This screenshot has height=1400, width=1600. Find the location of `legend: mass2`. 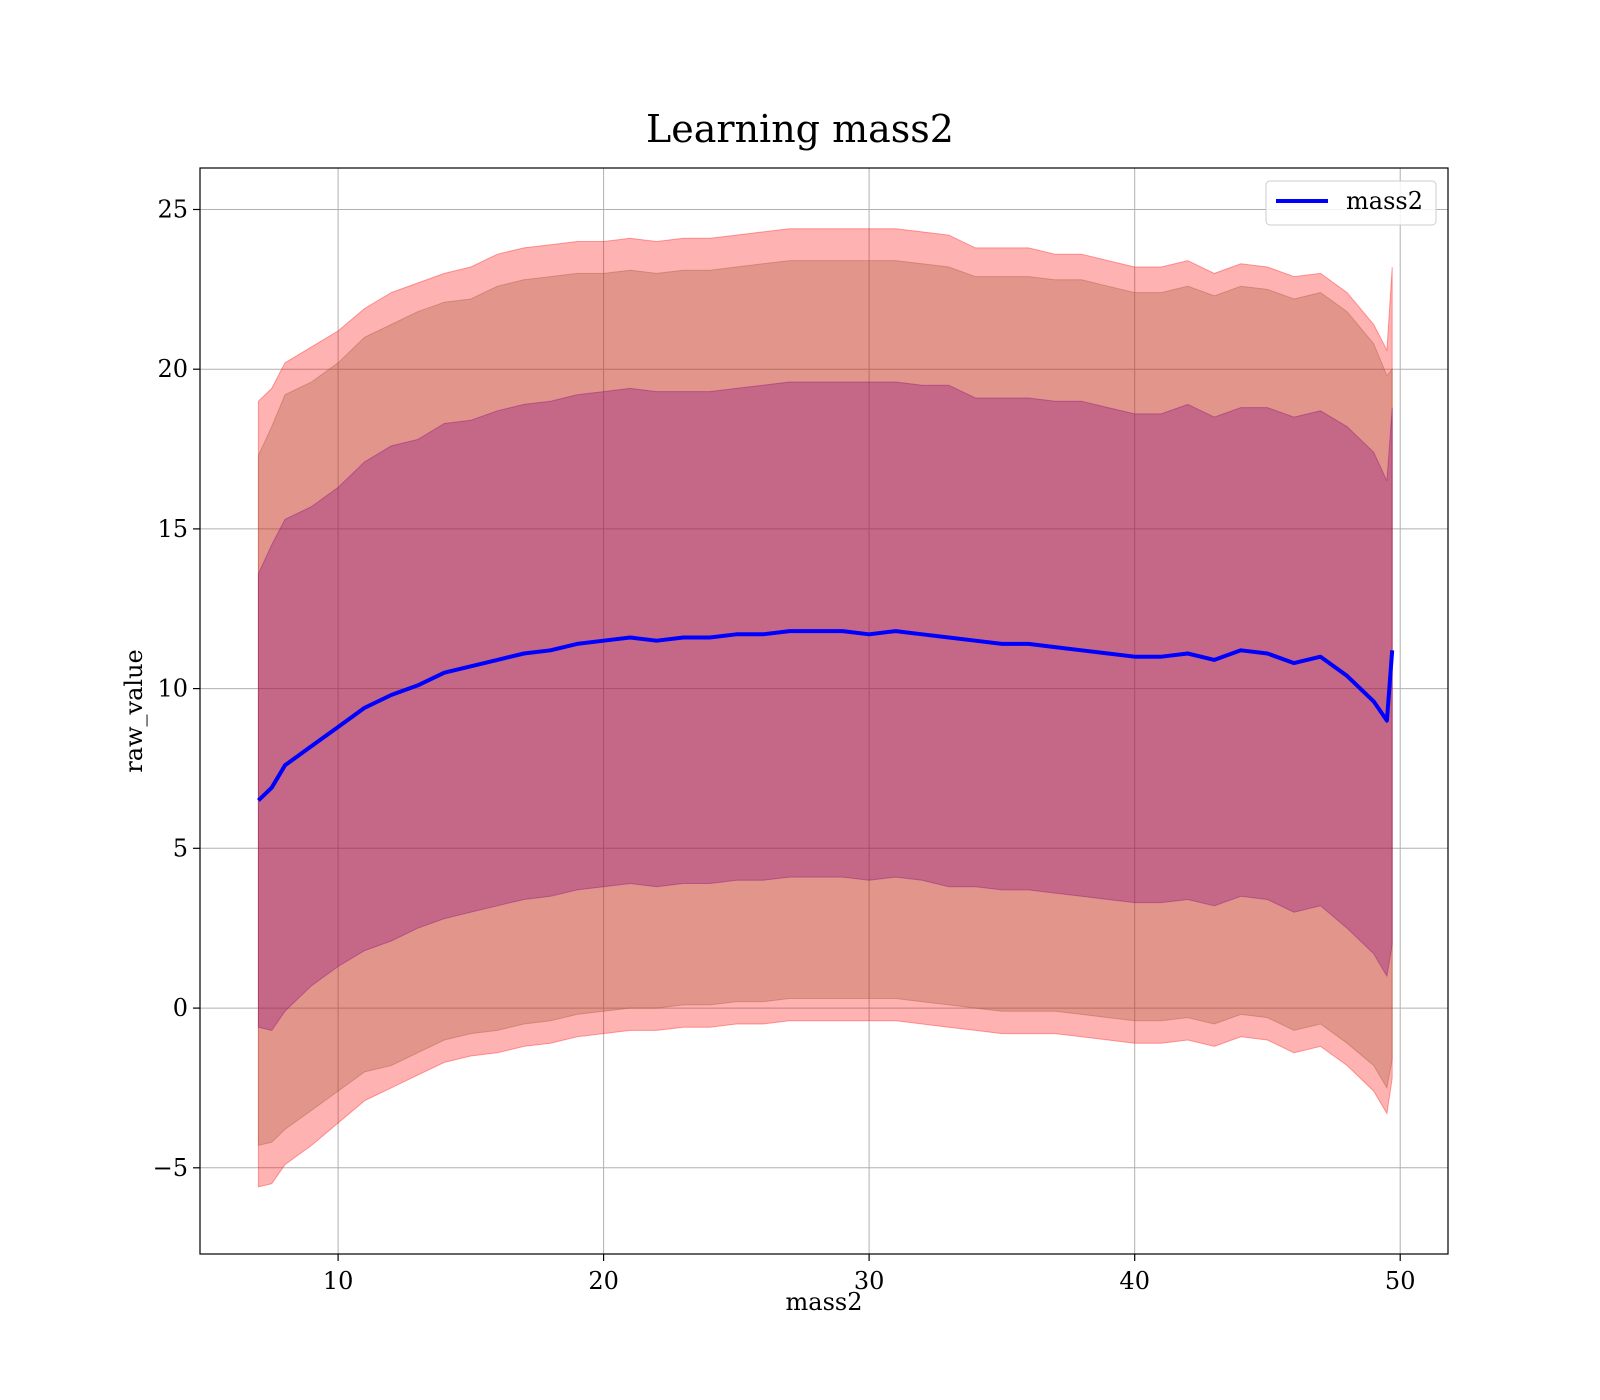

legend: mass2 is located at coordinates (1351, 203).